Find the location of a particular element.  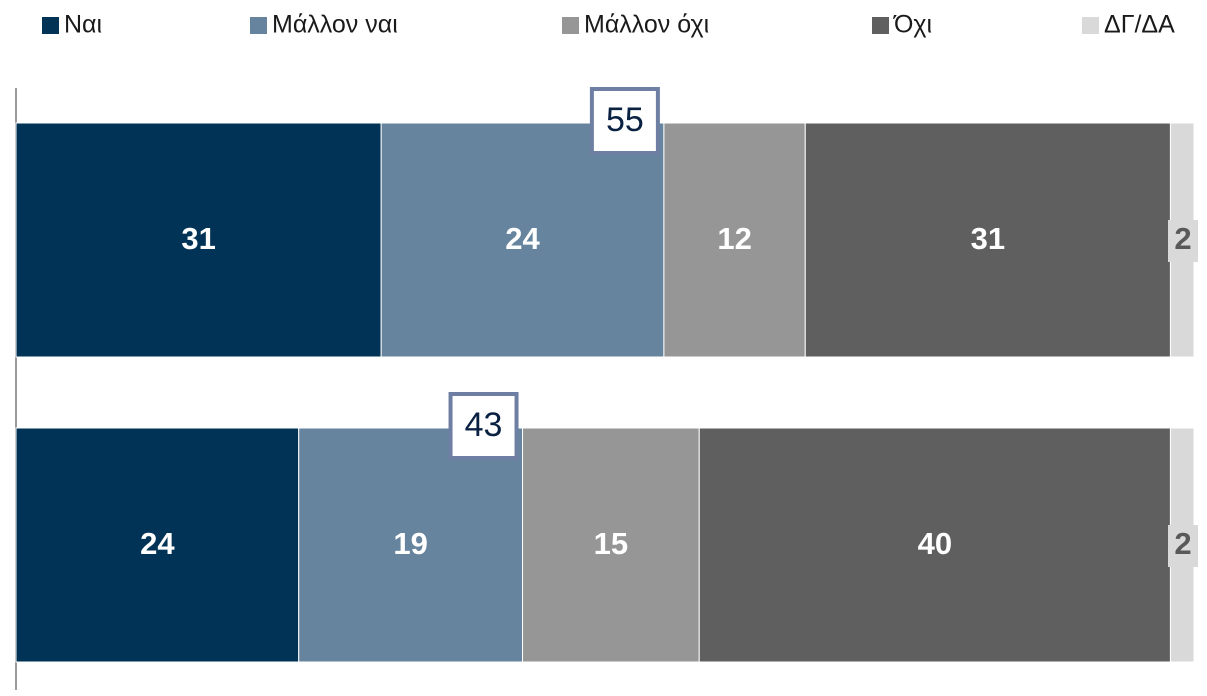

value-label: 19 is located at coordinates (410, 543).